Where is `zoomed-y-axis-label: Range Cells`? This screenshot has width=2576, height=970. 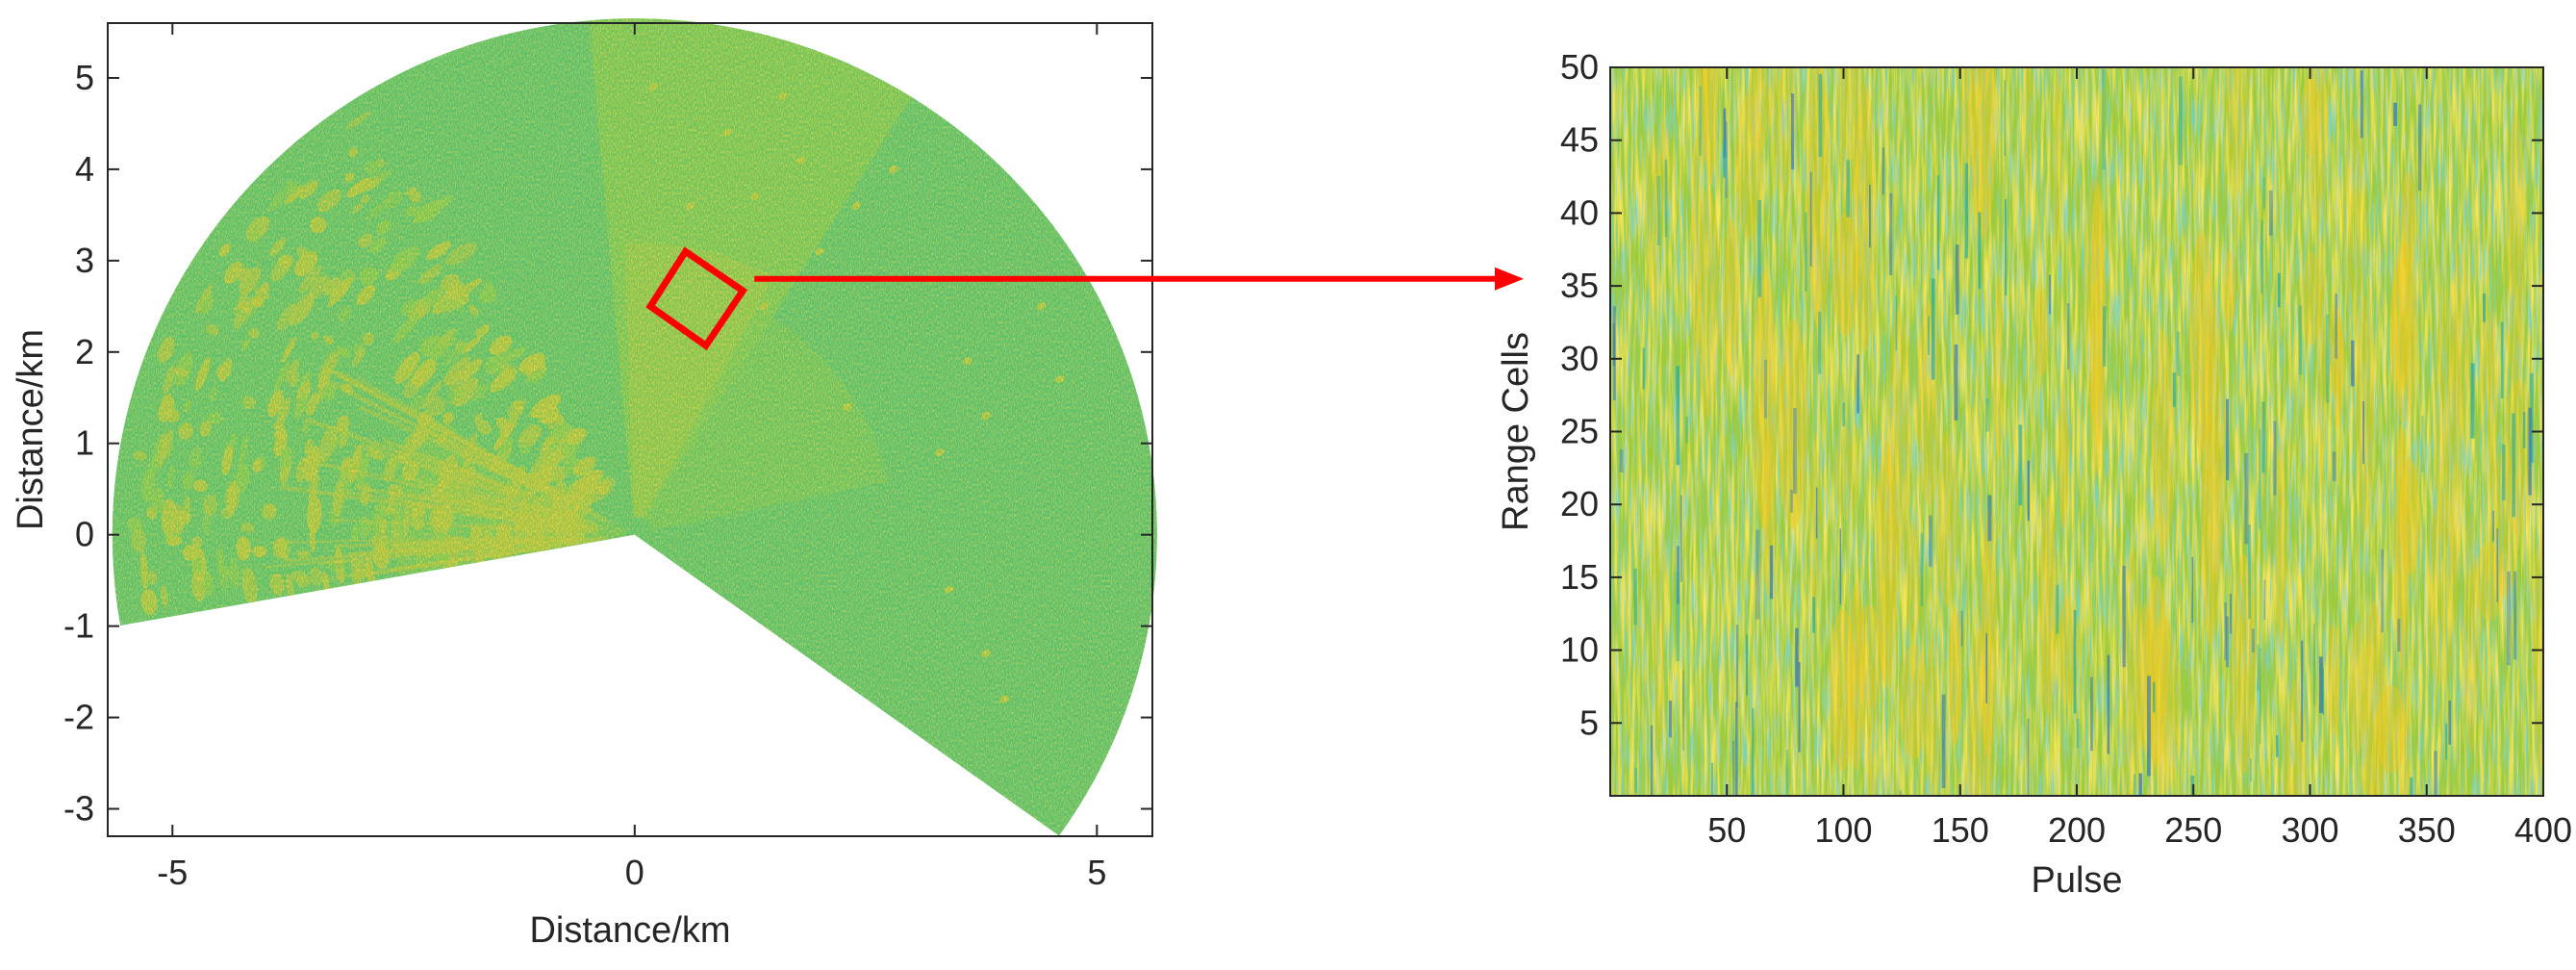 zoomed-y-axis-label: Range Cells is located at coordinates (1516, 431).